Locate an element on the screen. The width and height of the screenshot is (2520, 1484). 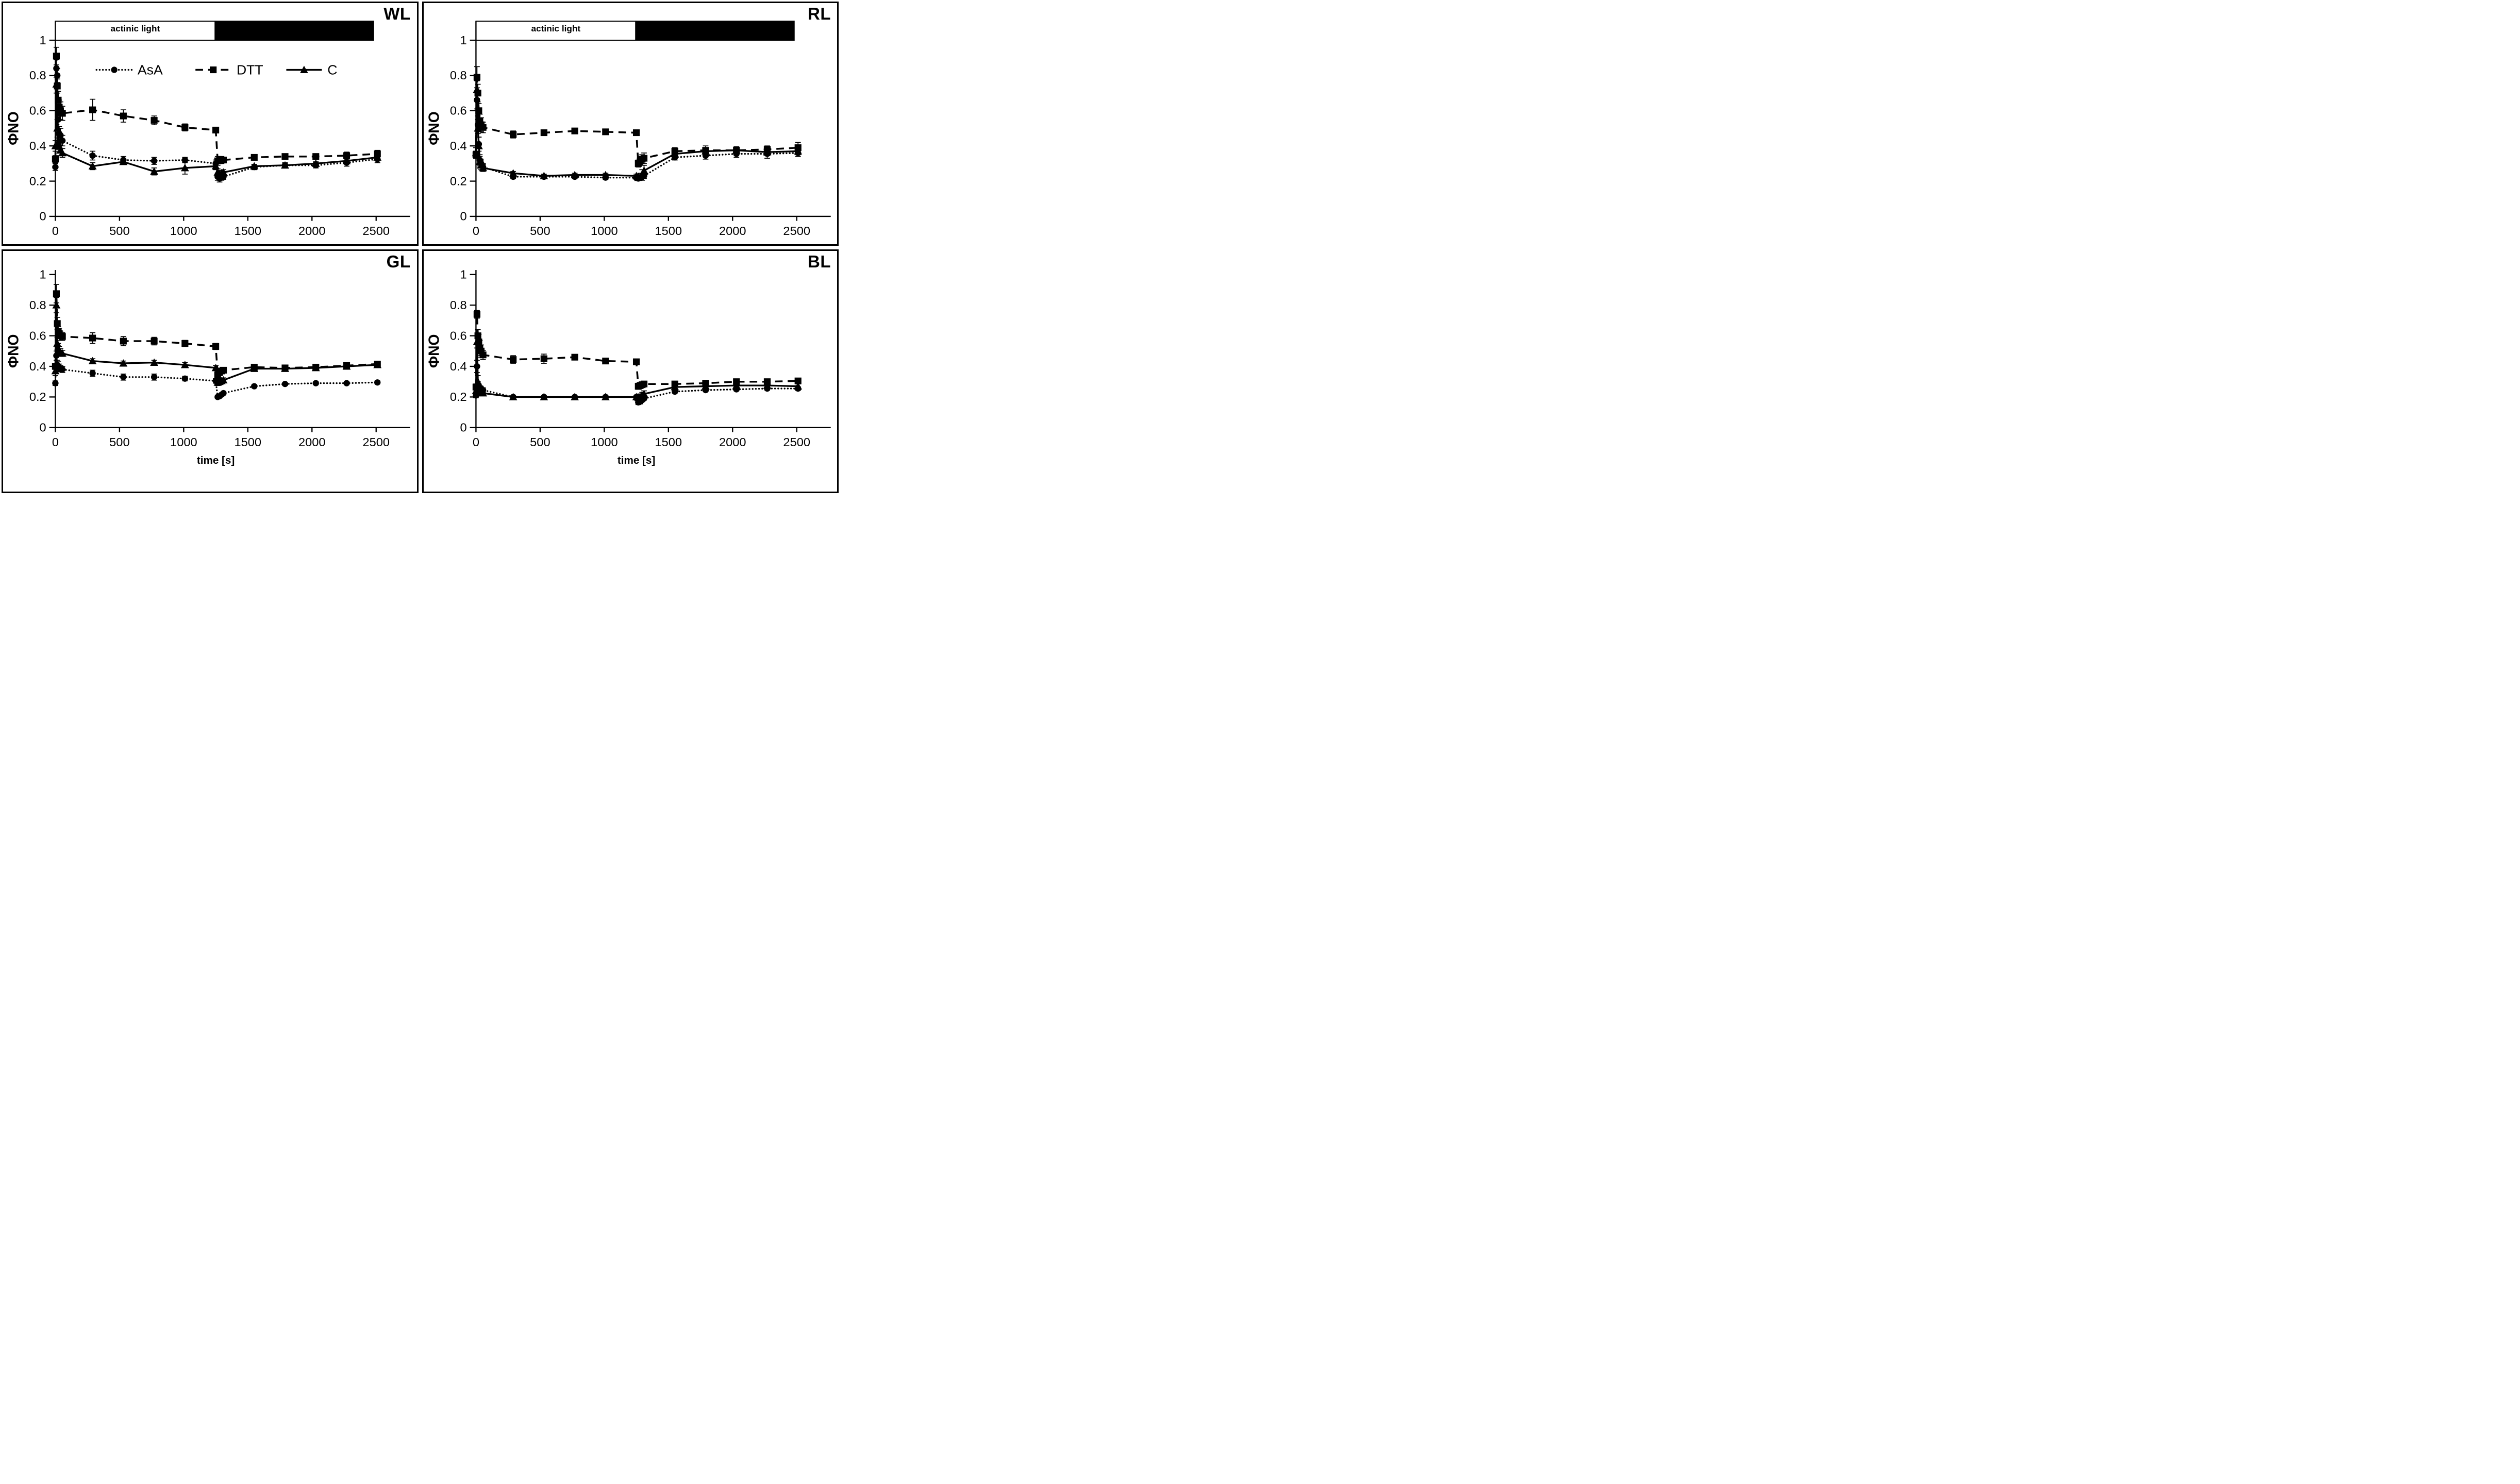
panel-label-rl: RL is located at coordinates (819, 13).